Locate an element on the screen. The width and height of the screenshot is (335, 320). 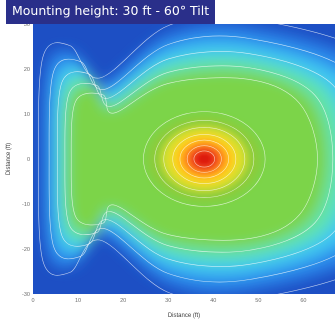
y-tick-label: -10 is located at coordinates (26, 205).